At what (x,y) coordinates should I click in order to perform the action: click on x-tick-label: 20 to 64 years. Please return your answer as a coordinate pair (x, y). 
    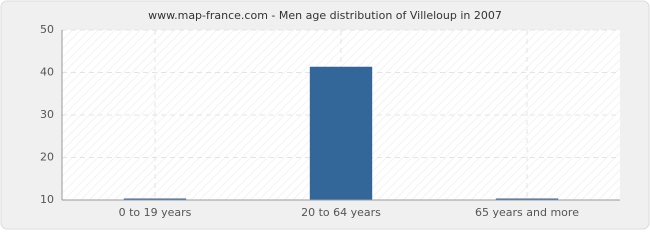
    Looking at the image, I should click on (341, 212).